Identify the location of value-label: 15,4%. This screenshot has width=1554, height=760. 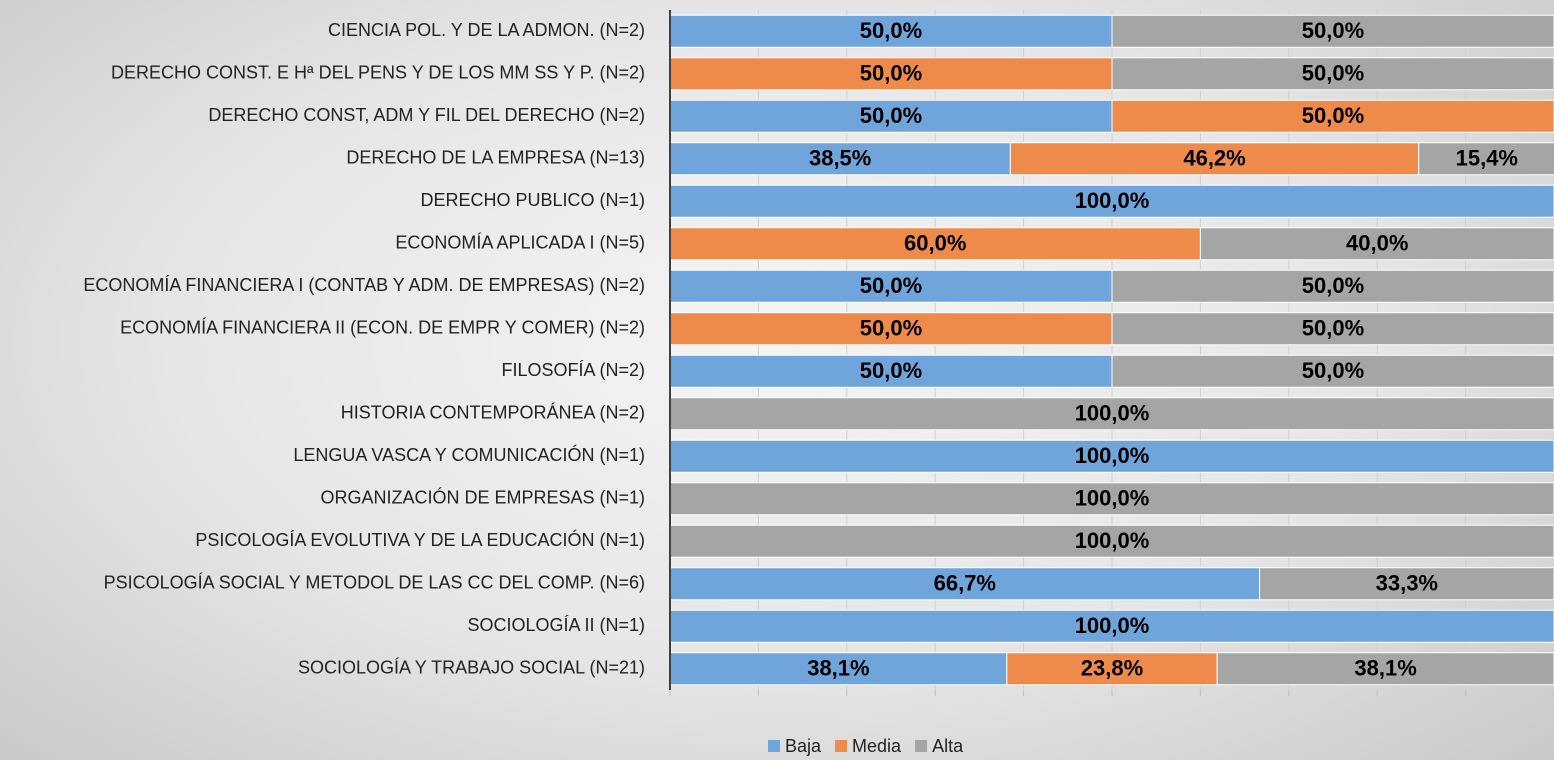
(1487, 158).